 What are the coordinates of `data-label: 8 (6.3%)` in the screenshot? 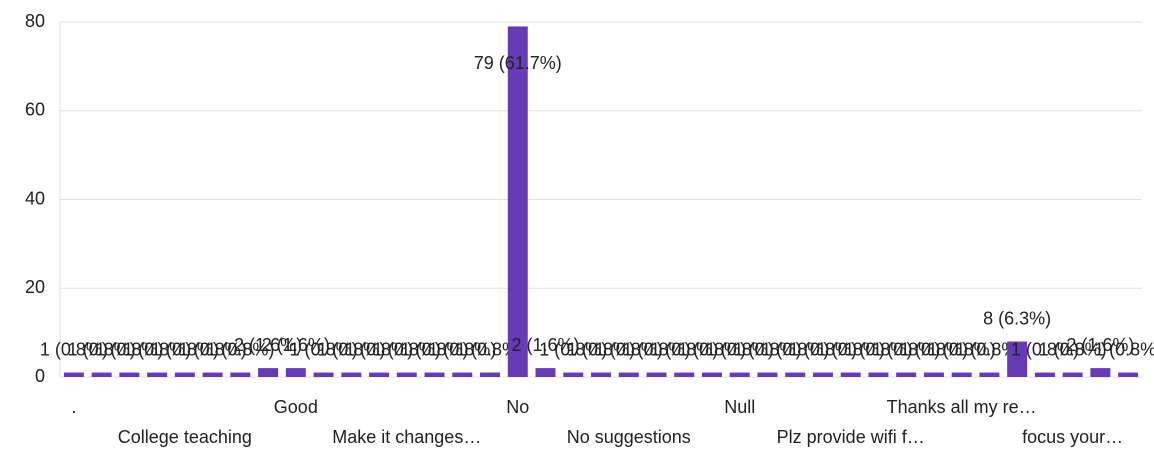 It's located at (1017, 318).